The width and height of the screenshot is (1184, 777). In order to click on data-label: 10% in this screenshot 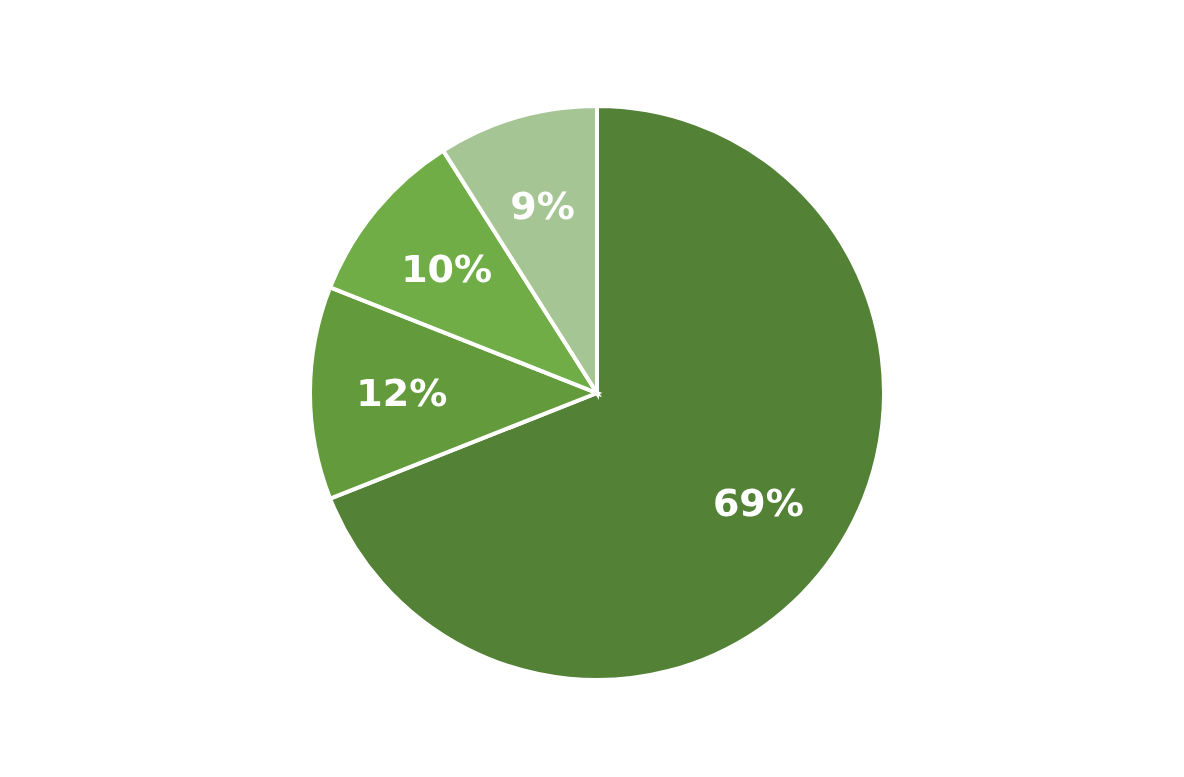, I will do `click(447, 268)`.